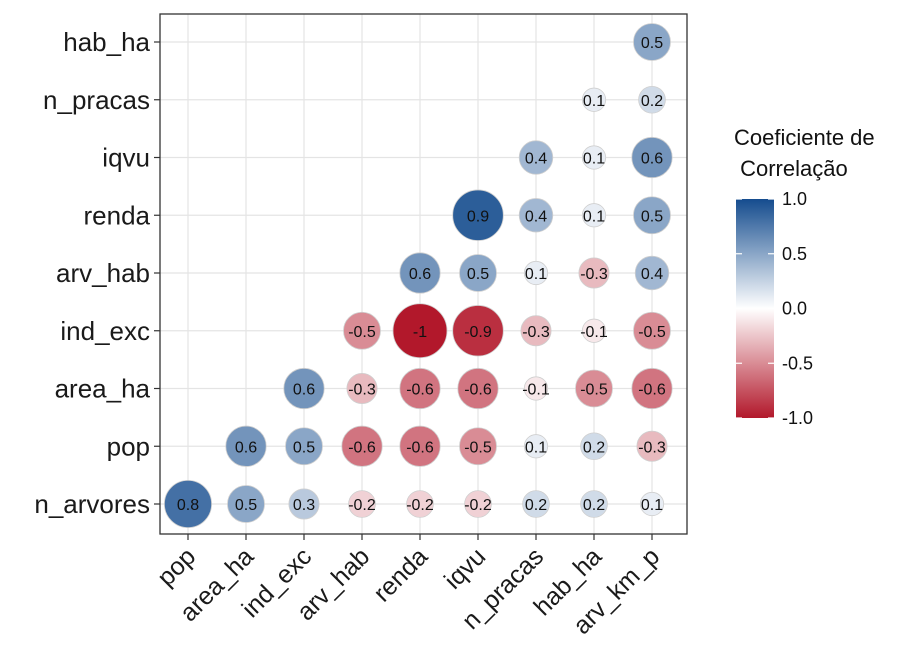  Describe the element at coordinates (465, 568) in the screenshot. I see `x-axis-label: iqvu` at that location.